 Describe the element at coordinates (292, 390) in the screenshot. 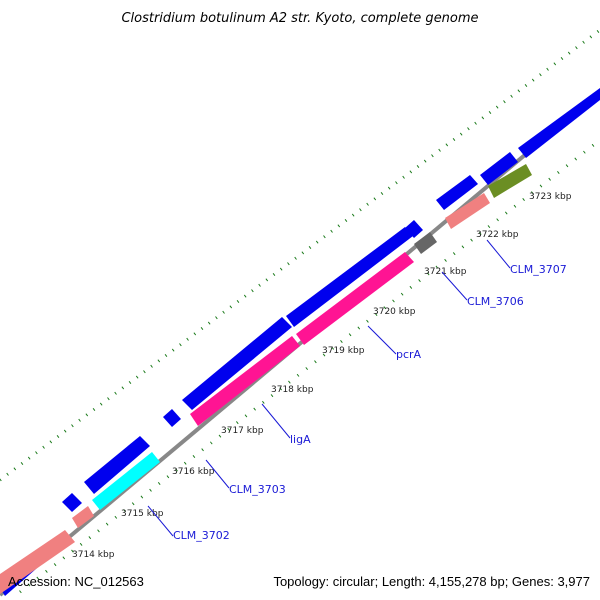

I see `tick-label-3718: 3718 kbp` at that location.